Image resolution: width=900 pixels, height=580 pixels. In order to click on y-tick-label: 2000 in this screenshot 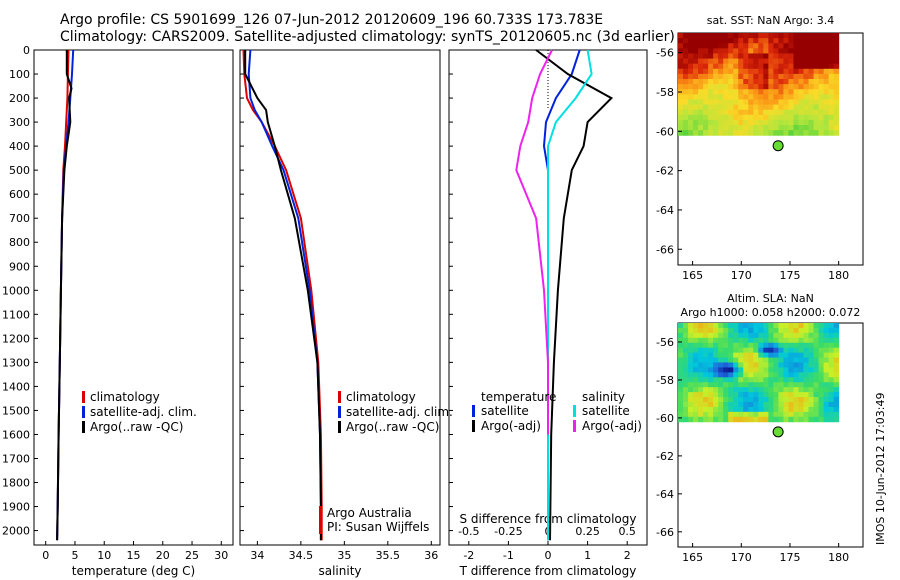, I will do `click(16, 531)`.